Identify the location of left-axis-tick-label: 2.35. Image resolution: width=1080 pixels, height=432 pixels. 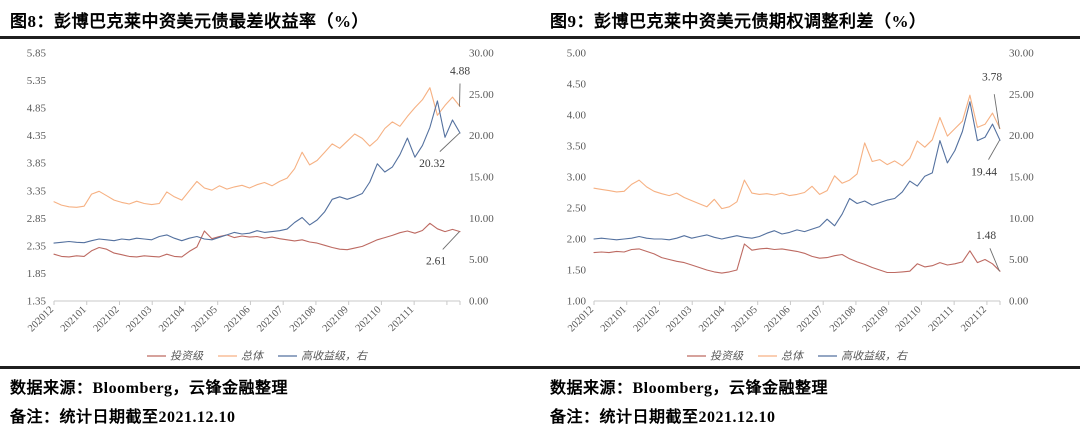
(37, 246).